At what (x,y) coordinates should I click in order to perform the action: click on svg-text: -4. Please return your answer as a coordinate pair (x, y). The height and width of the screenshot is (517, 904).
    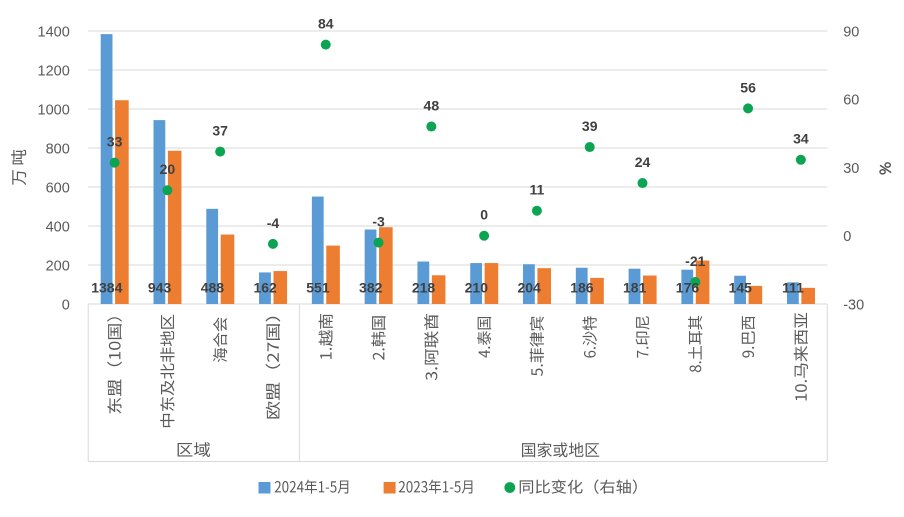
    Looking at the image, I should click on (273, 223).